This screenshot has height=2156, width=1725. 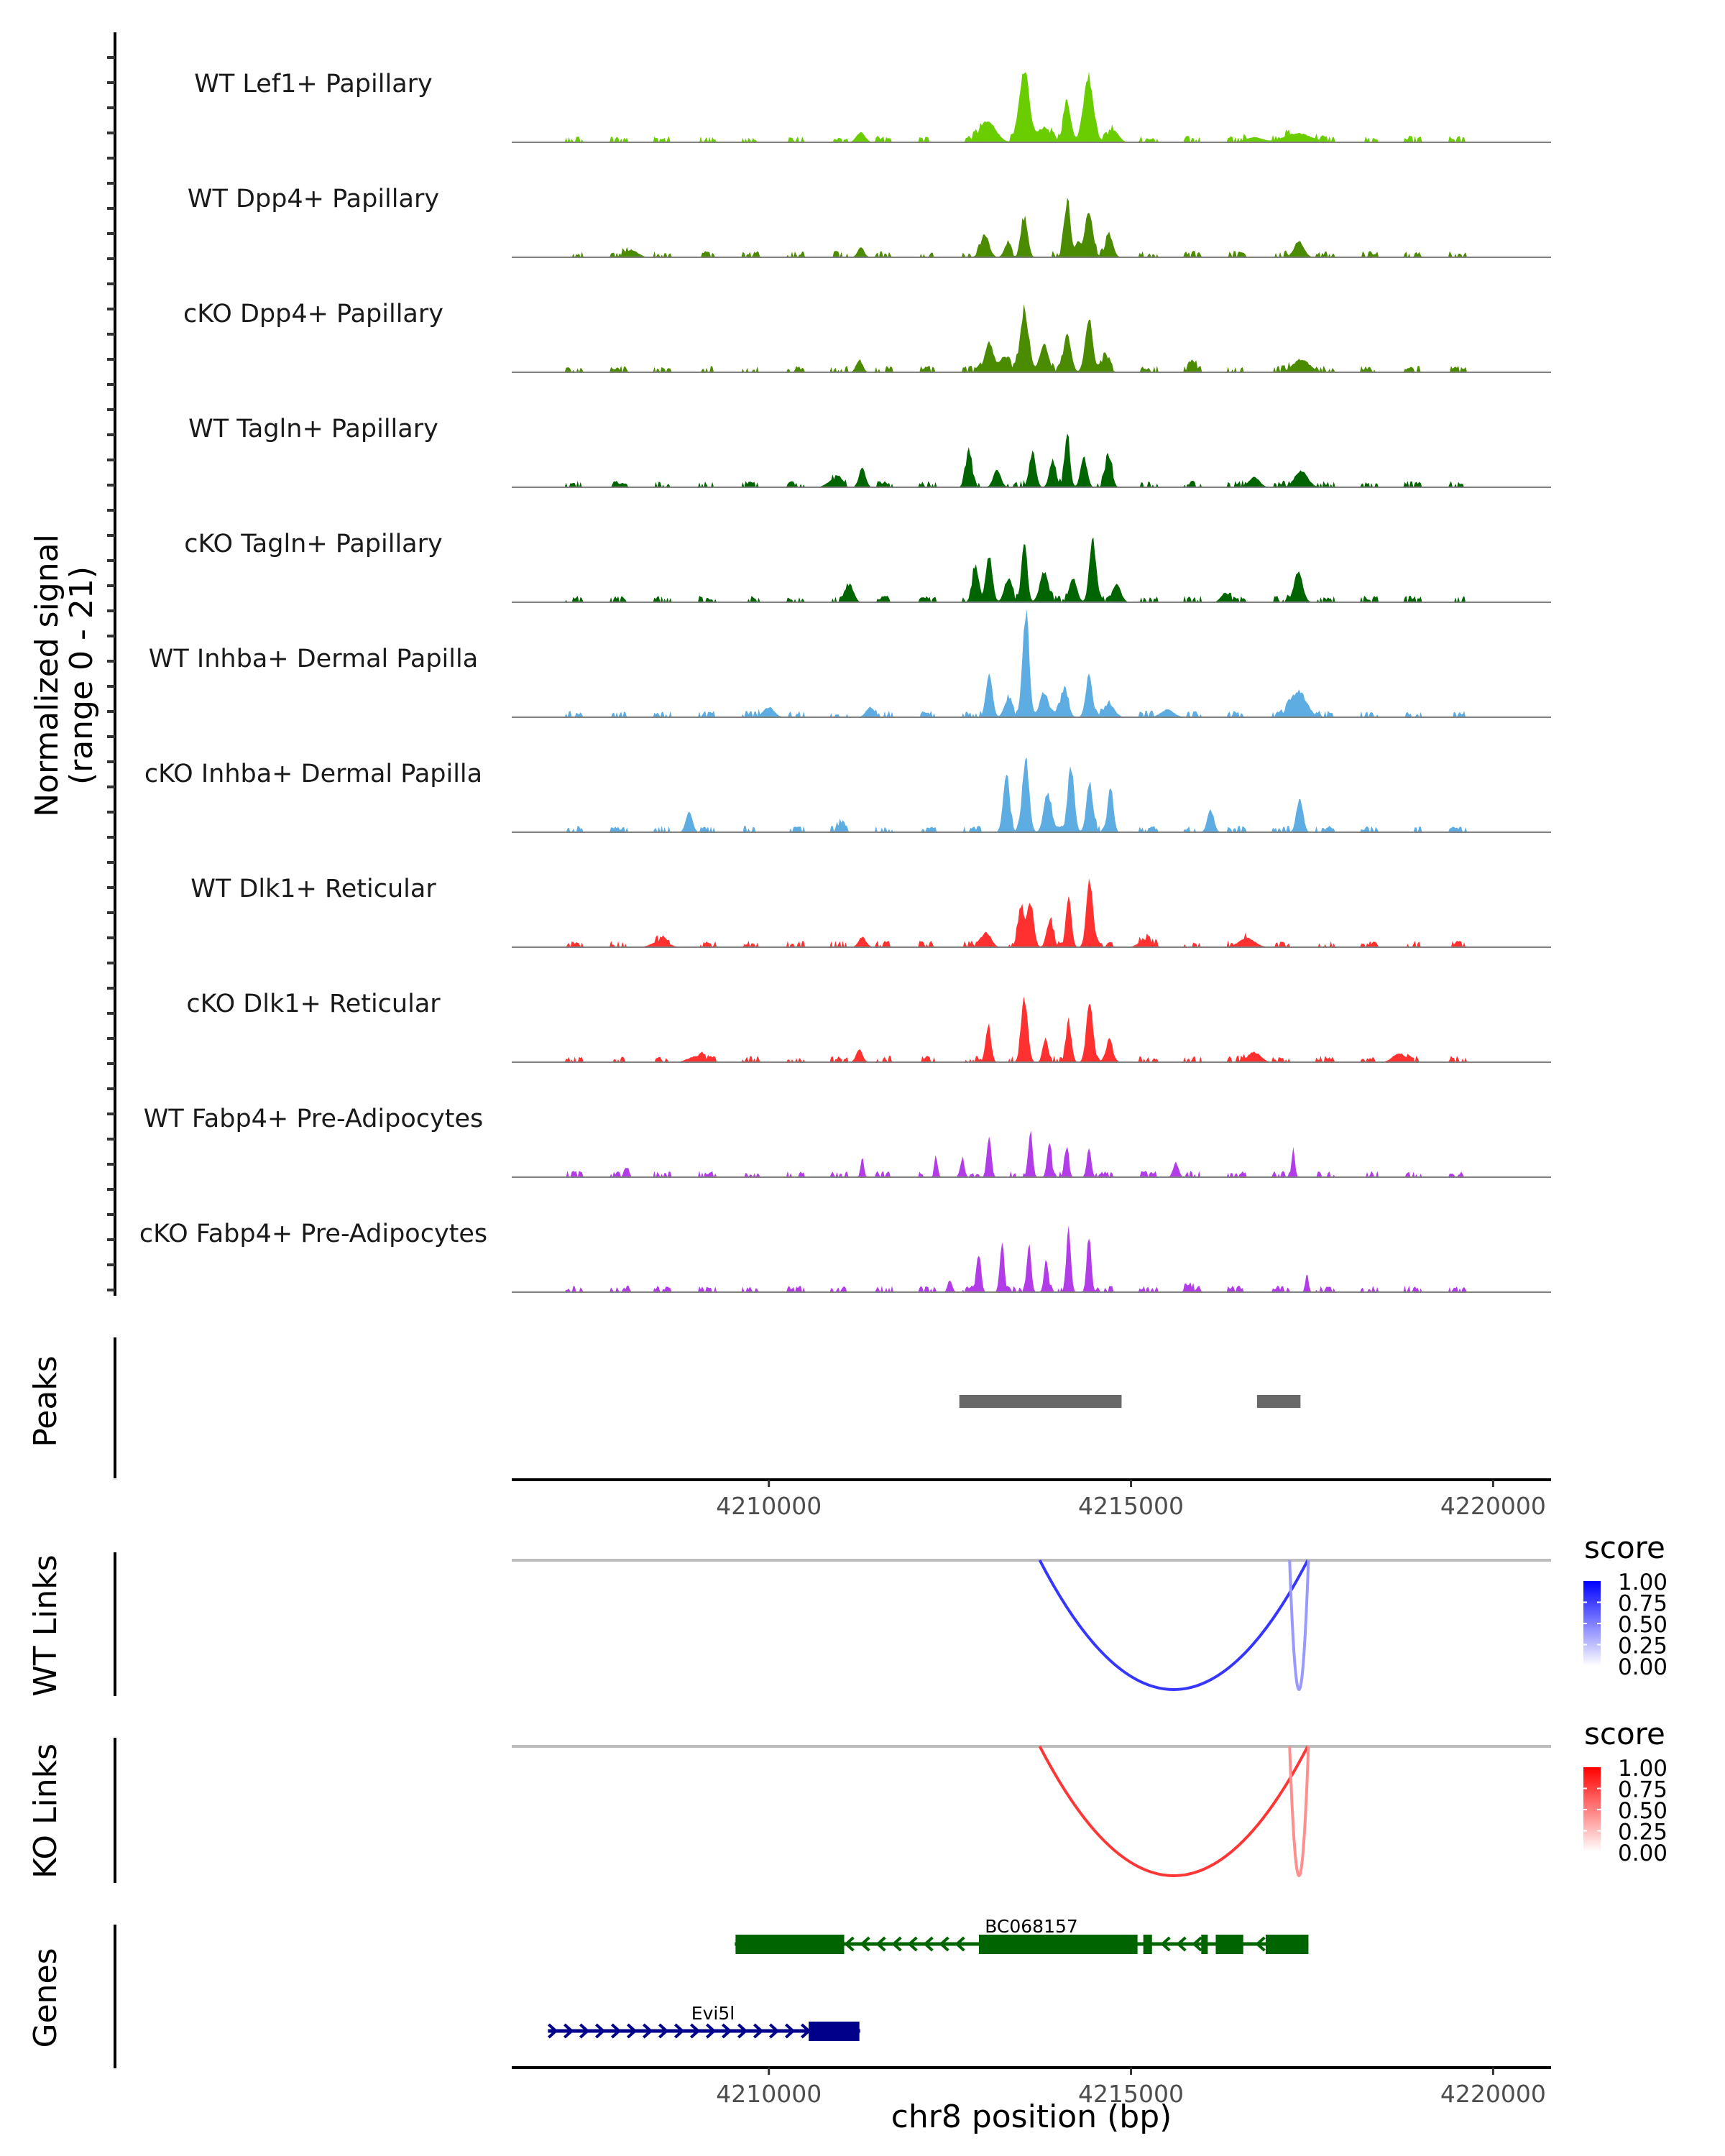 What do you see at coordinates (111, 664) in the screenshot?
I see `signal-y-axis` at bounding box center [111, 664].